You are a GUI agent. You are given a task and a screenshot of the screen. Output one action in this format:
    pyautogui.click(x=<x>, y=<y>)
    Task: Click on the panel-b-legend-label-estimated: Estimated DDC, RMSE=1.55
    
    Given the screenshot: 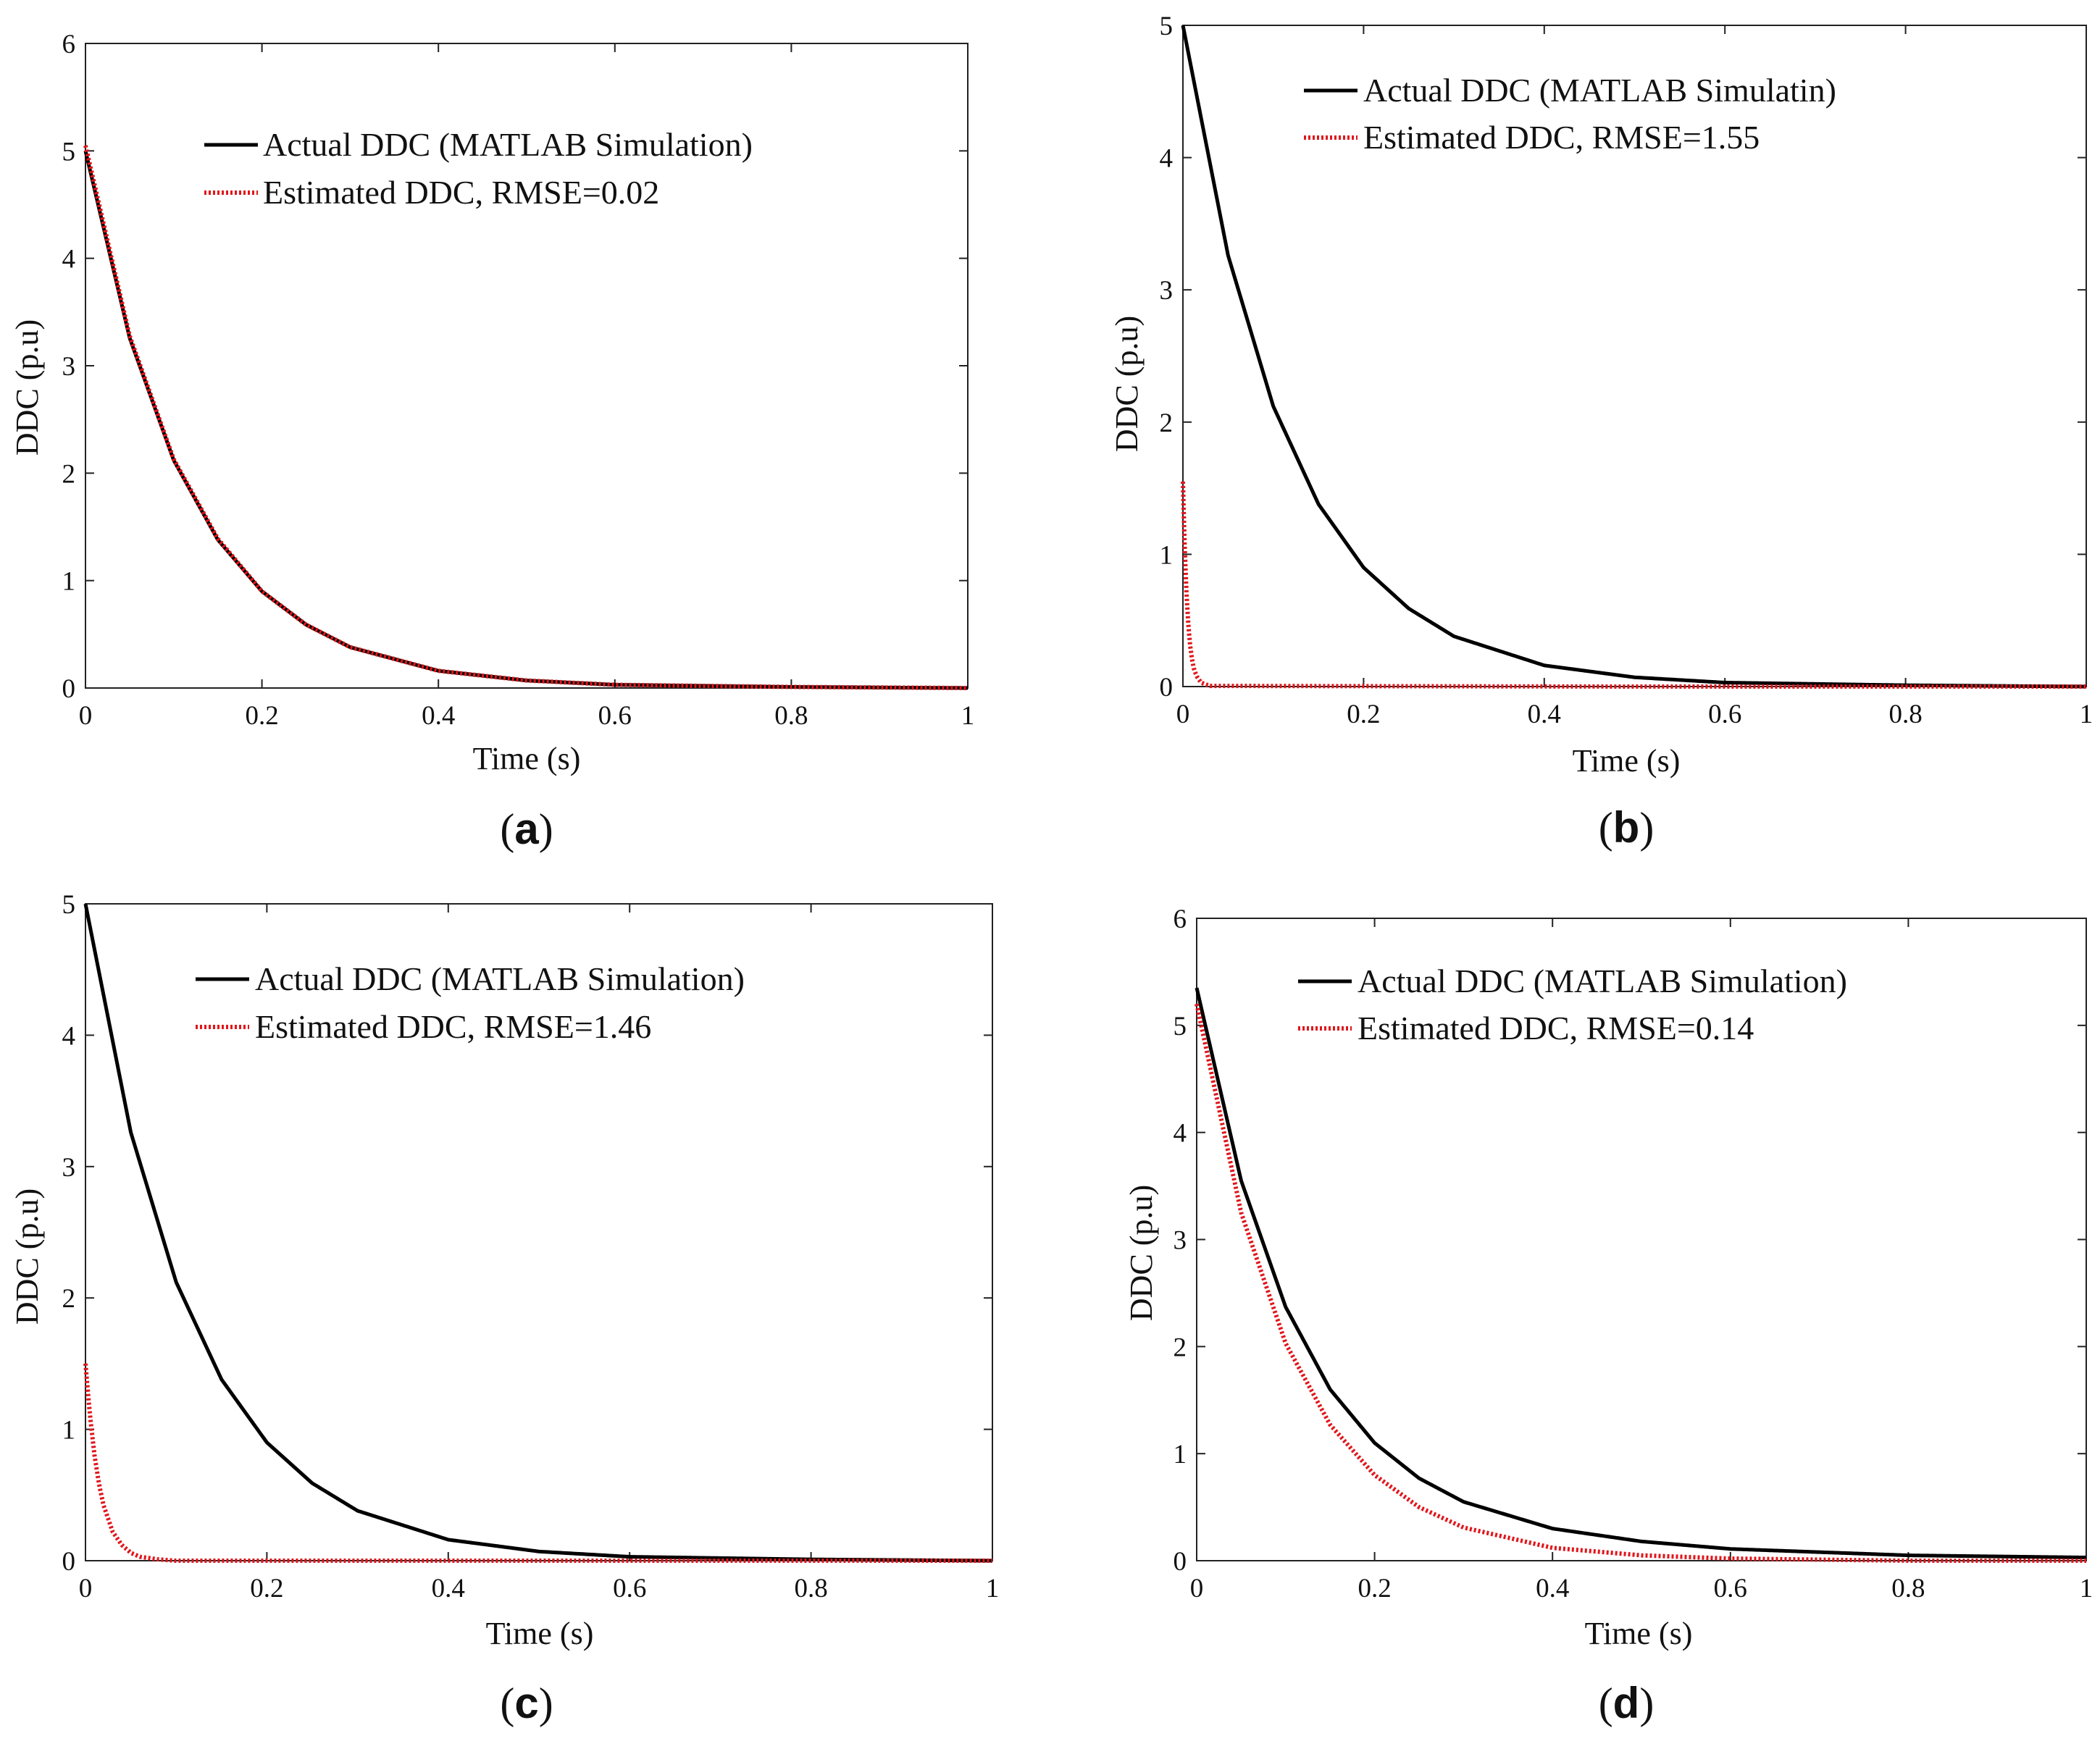 What is the action you would take?
    pyautogui.click(x=1561, y=137)
    